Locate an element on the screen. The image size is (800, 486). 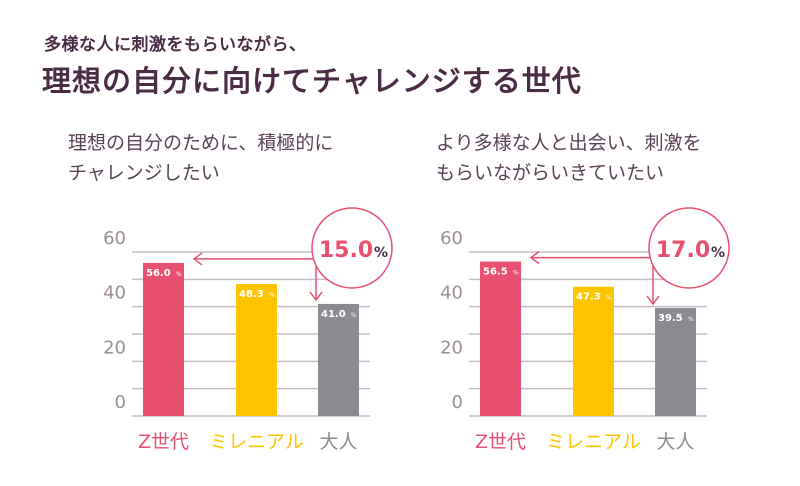
question-line: チャレンジしたい is located at coordinates (144, 173).